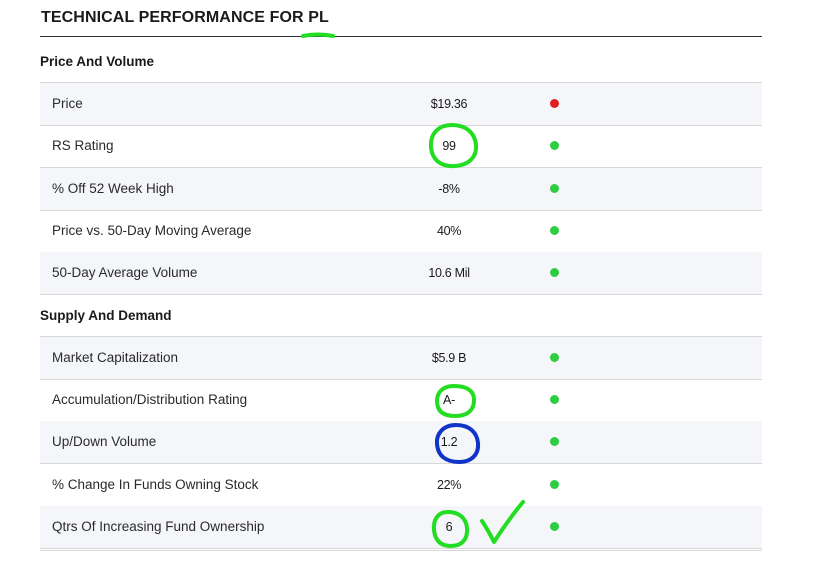 This screenshot has height=572, width=815. I want to click on metric-label: % Off 52 Week High, so click(113, 188).